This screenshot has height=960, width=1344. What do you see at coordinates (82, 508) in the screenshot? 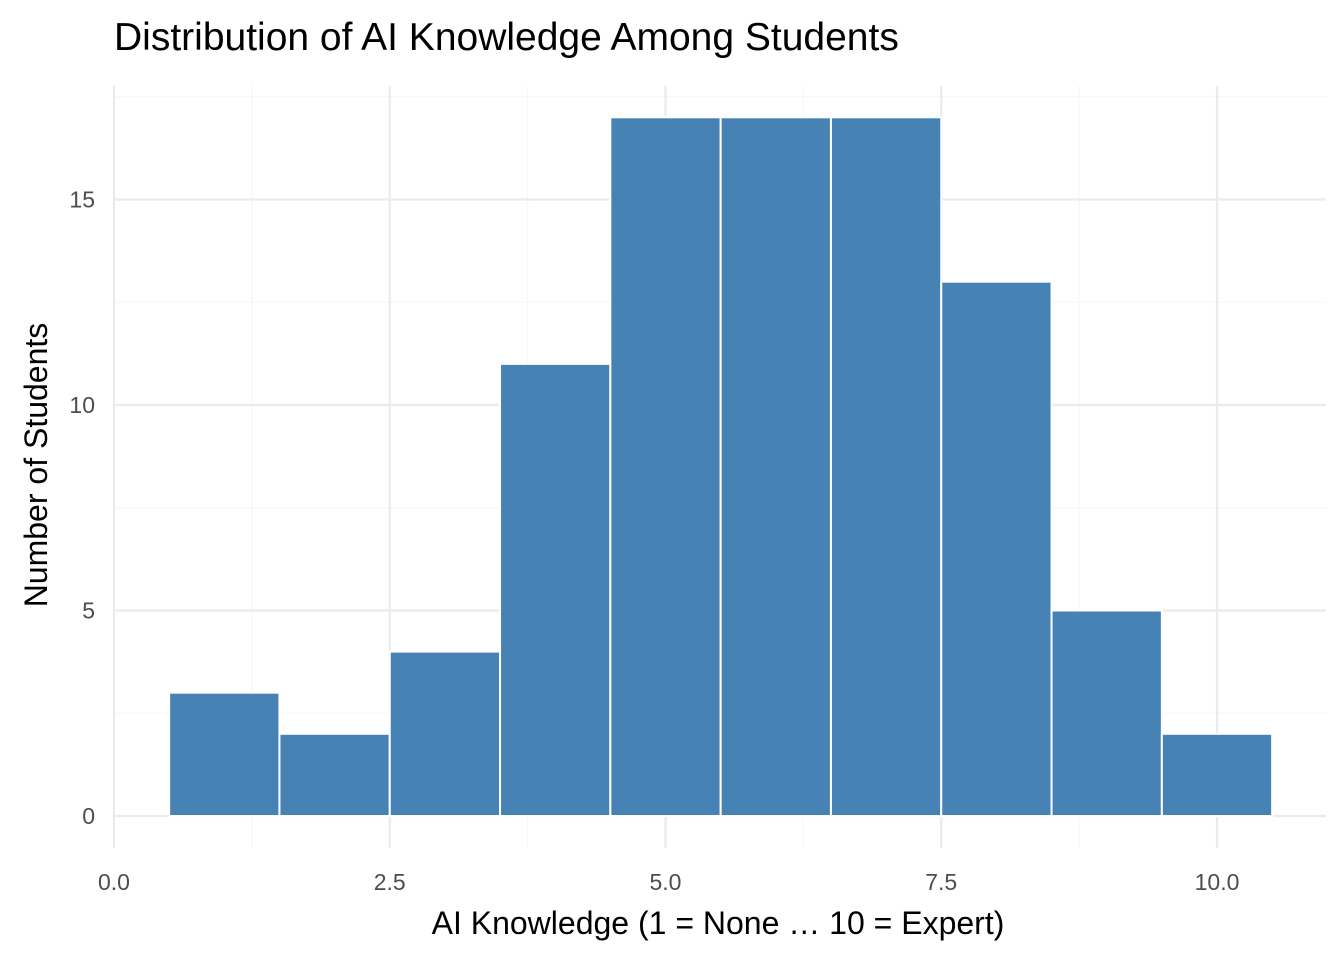
I see `y-axis-ticks: 0 5 10 15` at bounding box center [82, 508].